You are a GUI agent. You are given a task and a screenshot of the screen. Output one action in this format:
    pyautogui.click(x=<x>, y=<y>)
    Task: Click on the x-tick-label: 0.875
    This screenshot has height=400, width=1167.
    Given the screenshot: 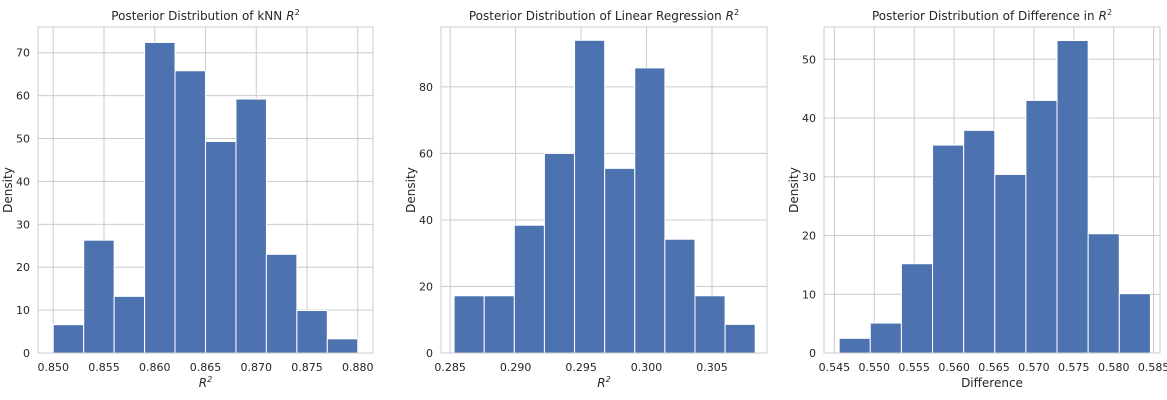 What is the action you would take?
    pyautogui.click(x=307, y=367)
    